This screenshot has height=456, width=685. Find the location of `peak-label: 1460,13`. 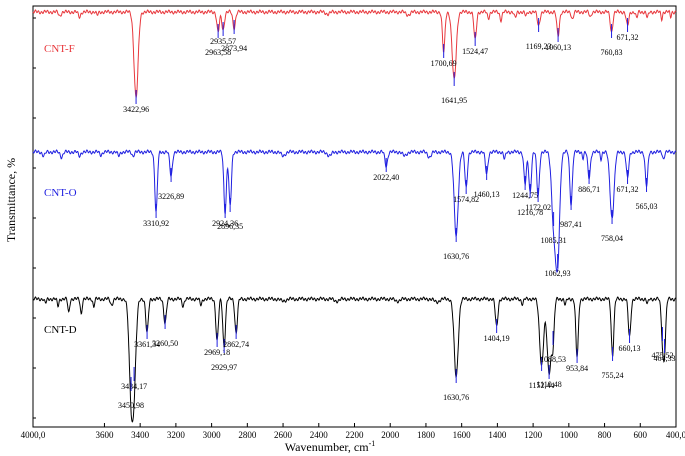

peak-label: 1460,13 is located at coordinates (487, 194).